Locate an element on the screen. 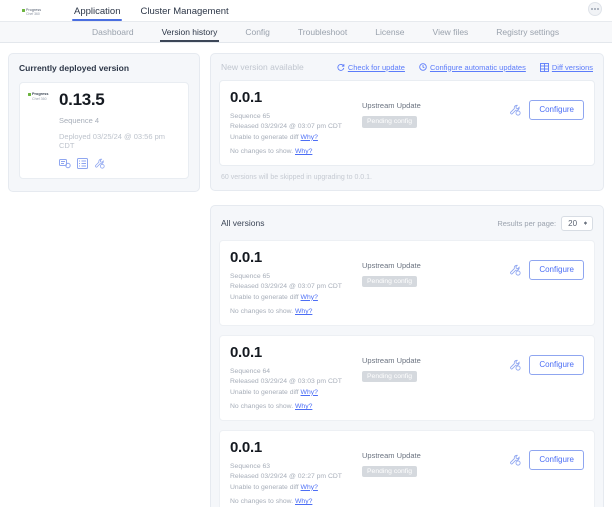 The height and width of the screenshot is (507, 612). product-logo-line1: Progress is located at coordinates (40, 94).